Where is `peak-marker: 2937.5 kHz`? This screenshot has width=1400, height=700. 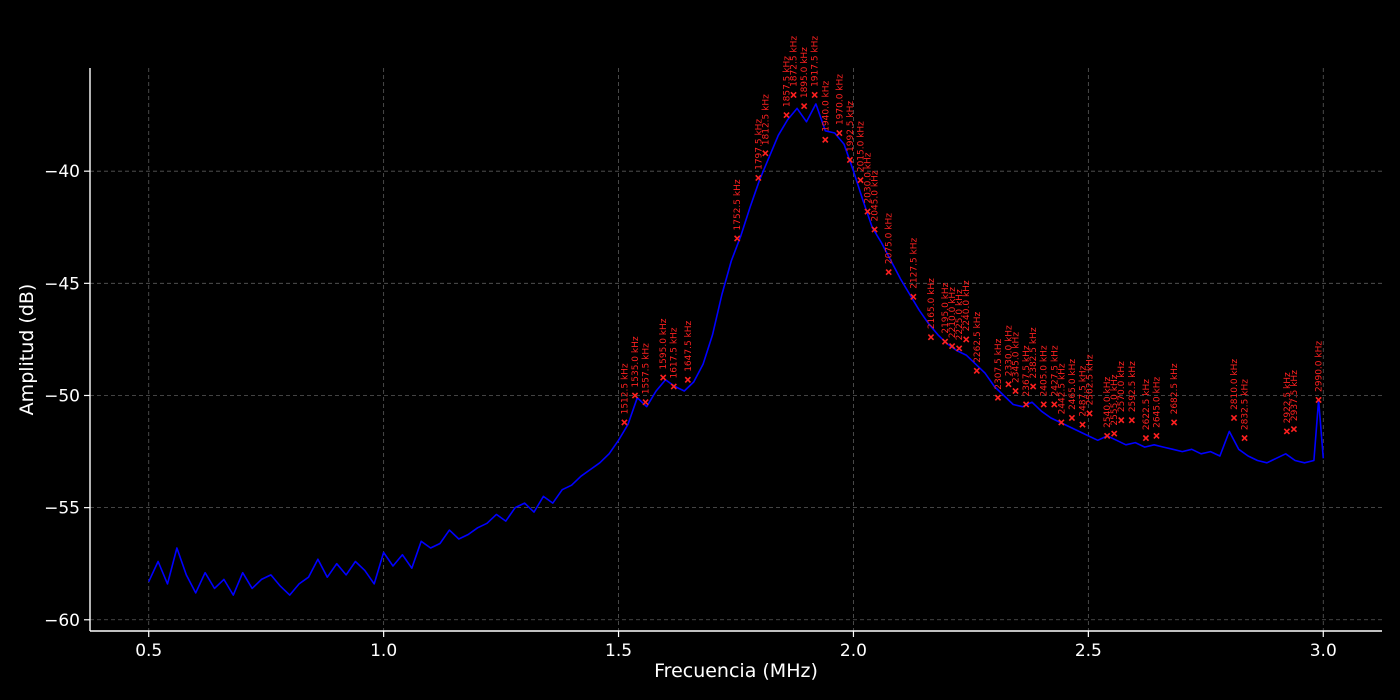 peak-marker: 2937.5 kHz is located at coordinates (1295, 401).